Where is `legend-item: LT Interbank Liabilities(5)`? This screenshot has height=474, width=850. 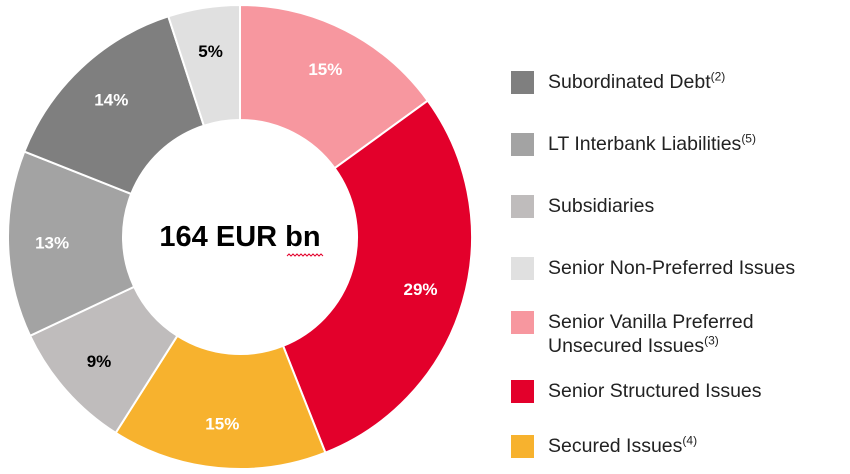 legend-item: LT Interbank Liabilities(5) is located at coordinates (633, 144).